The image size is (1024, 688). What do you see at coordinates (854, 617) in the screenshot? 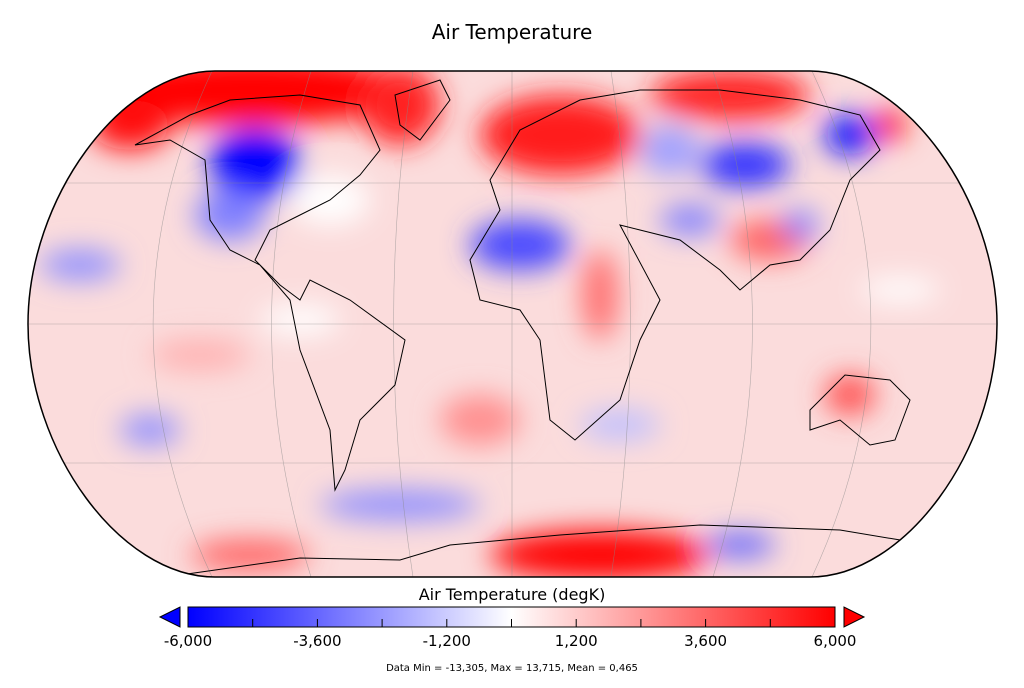
I see `colorbar-high-extend` at bounding box center [854, 617].